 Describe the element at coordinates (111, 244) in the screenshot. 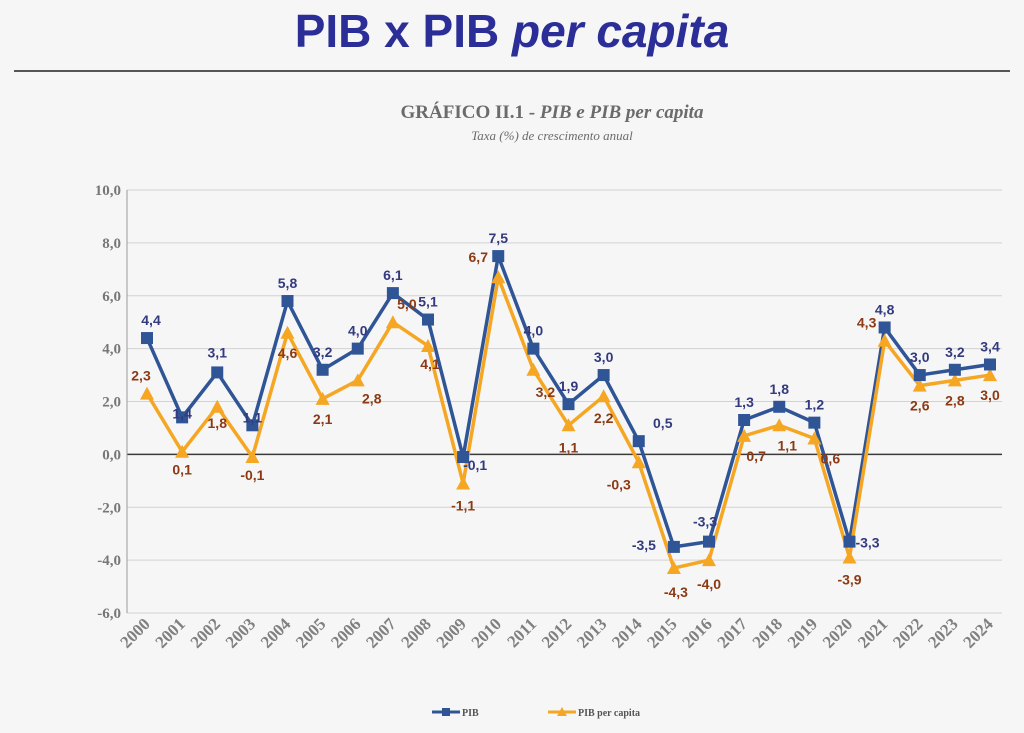

I see `y-tick-label: 8,0` at that location.